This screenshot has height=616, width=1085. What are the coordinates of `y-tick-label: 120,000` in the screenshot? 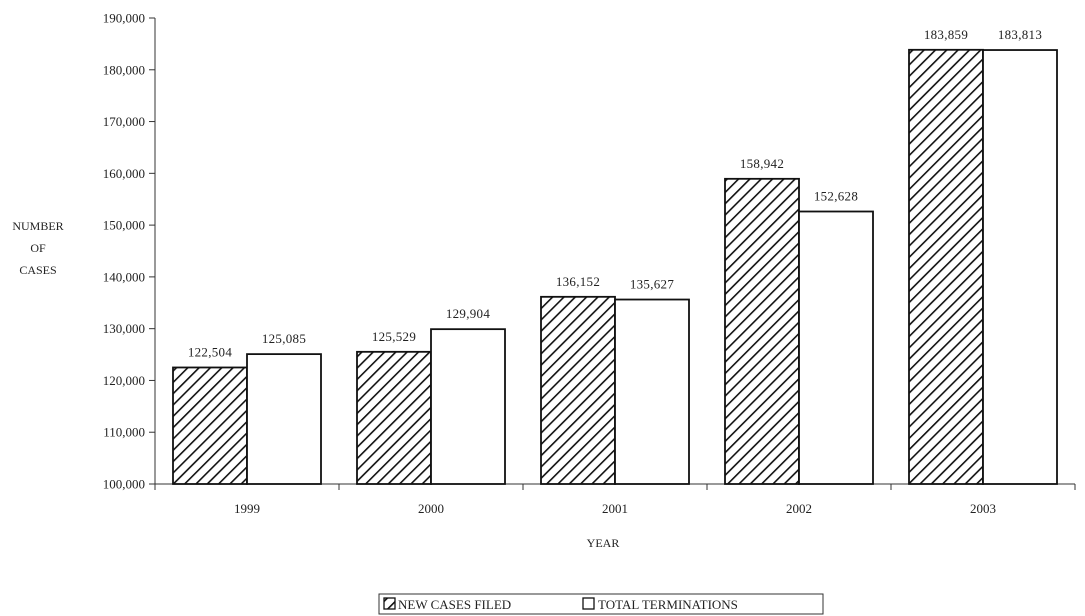 It's located at (124, 380).